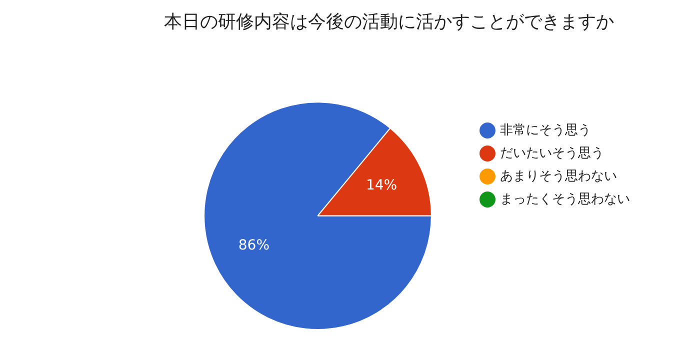  I want to click on data-label: 14%, so click(382, 185).